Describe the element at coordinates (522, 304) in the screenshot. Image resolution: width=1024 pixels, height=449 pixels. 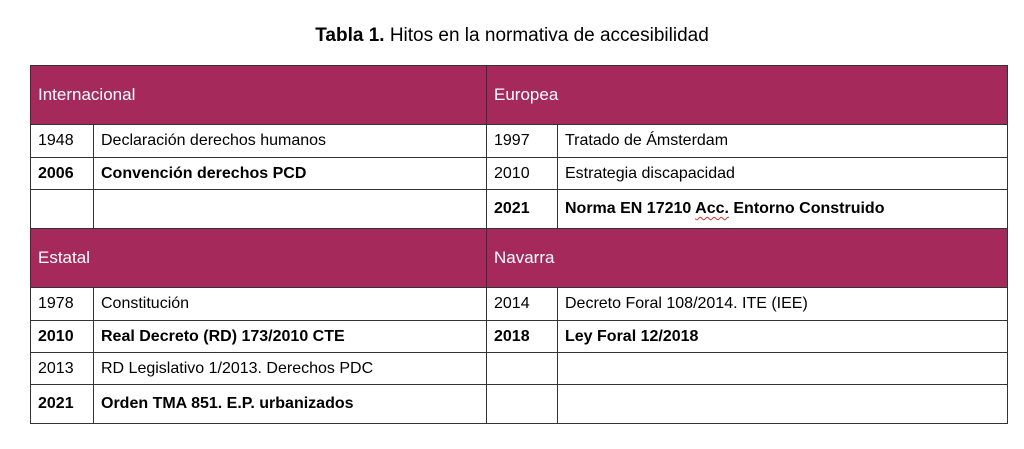
I see `year-cell: 2014` at that location.